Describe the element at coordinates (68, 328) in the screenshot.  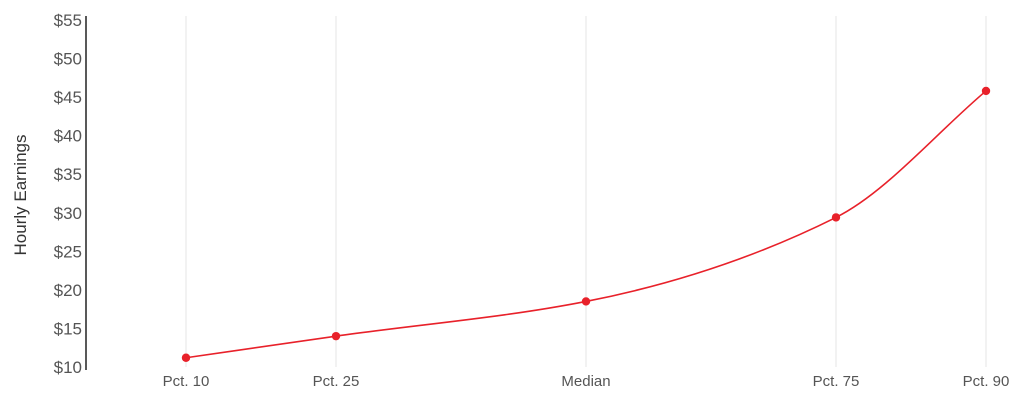
I see `y-tick-label: $15` at that location.